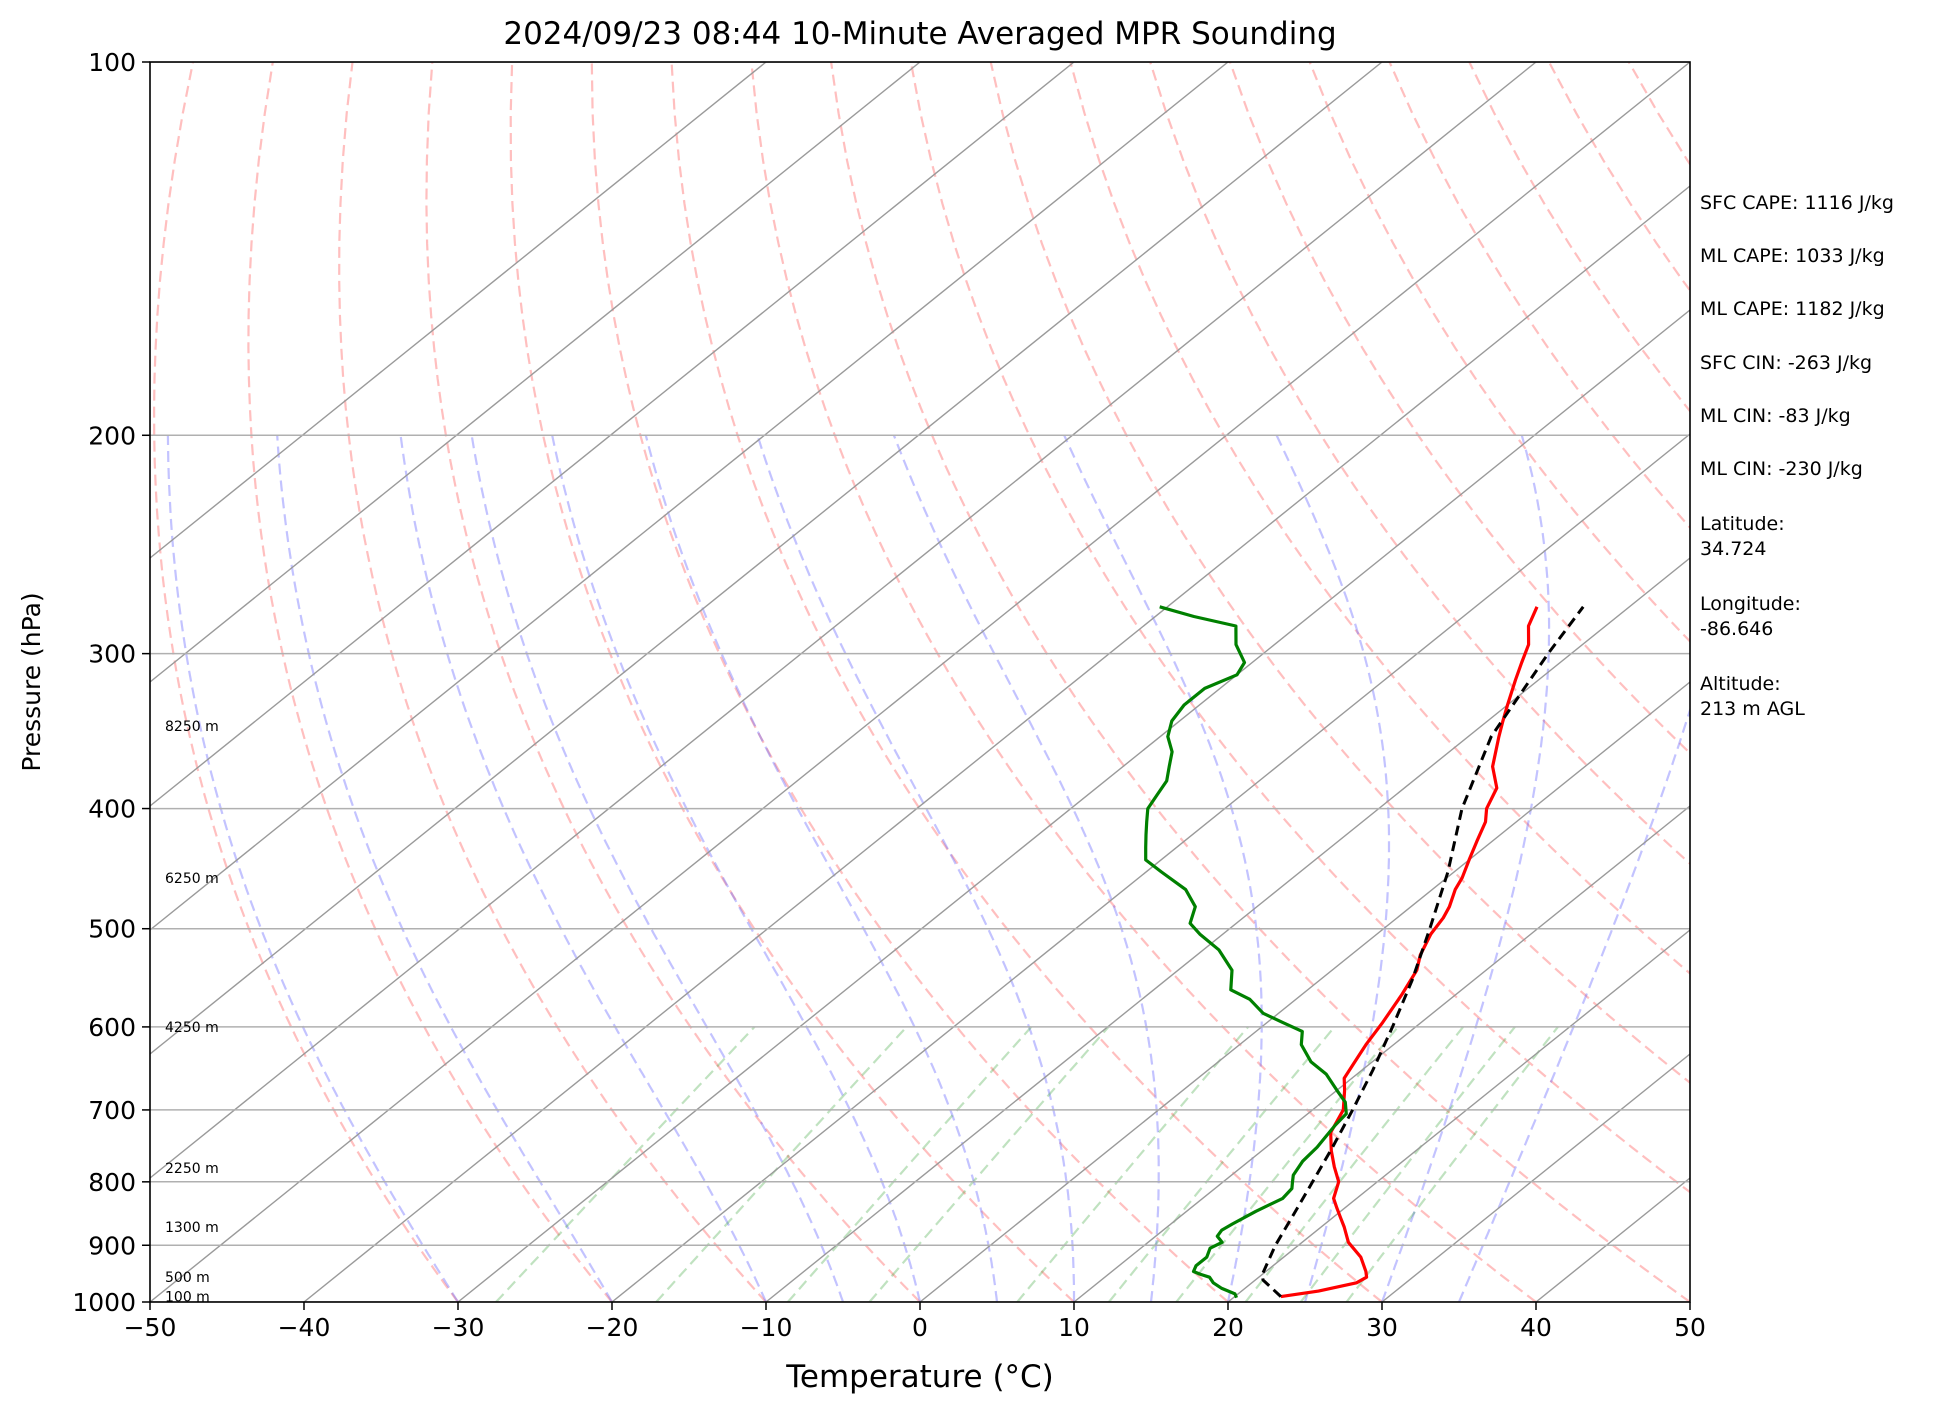 The height and width of the screenshot is (1406, 1936). I want to click on y-tick-label: 600, so click(112, 1027).